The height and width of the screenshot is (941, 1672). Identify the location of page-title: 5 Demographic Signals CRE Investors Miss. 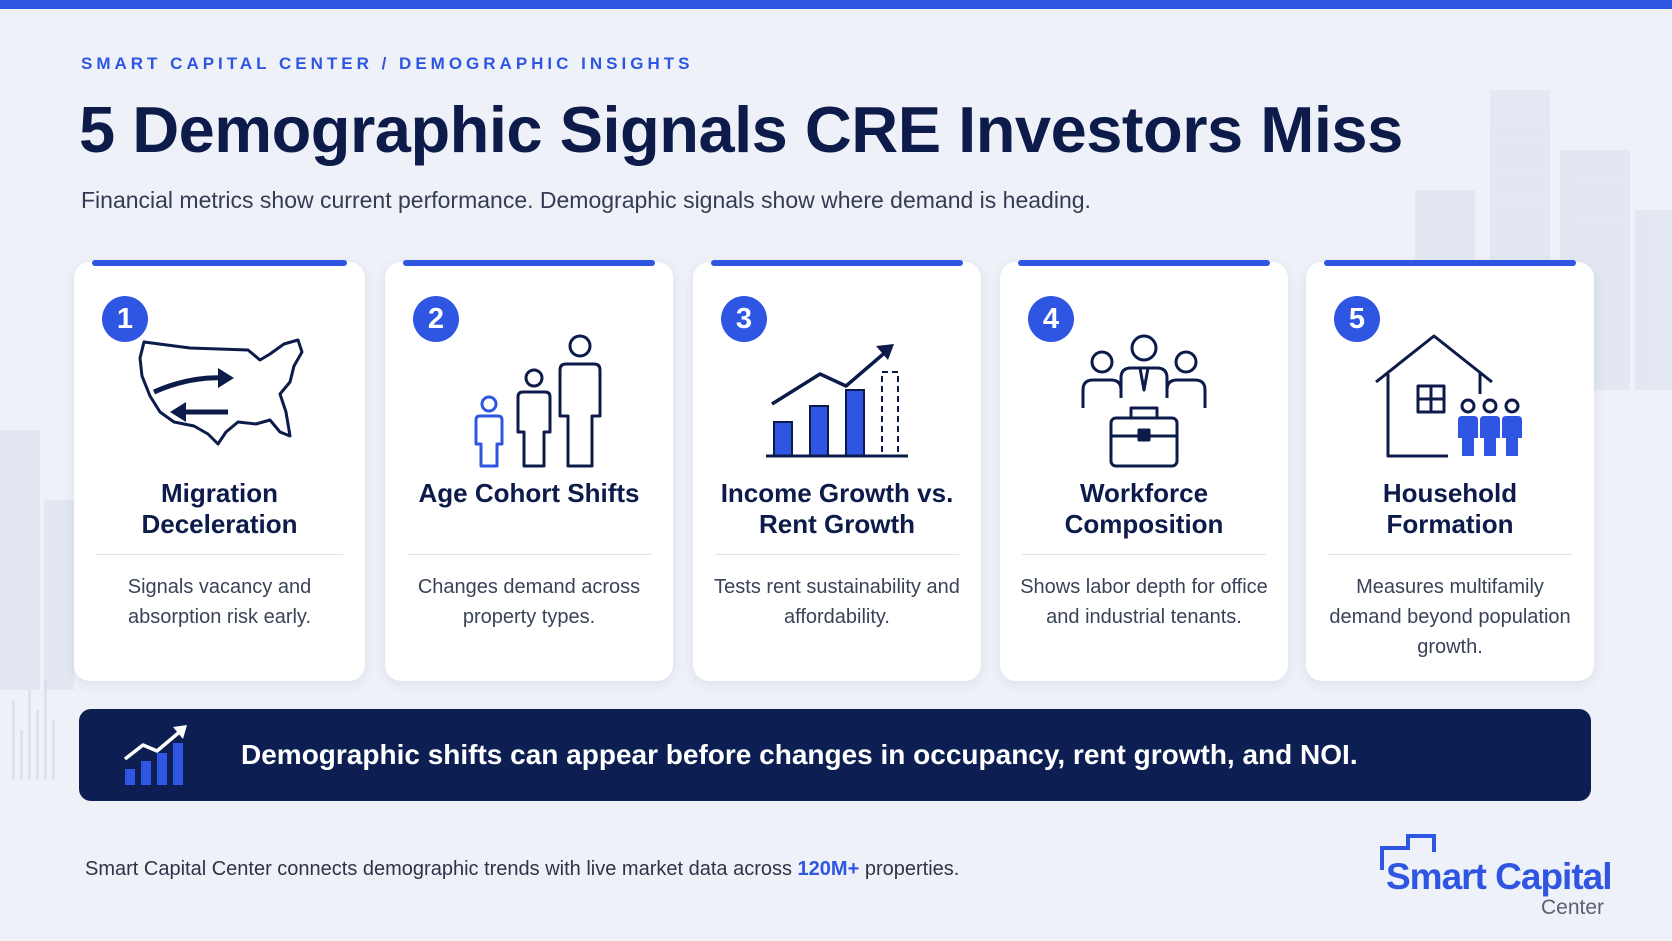
(741, 129).